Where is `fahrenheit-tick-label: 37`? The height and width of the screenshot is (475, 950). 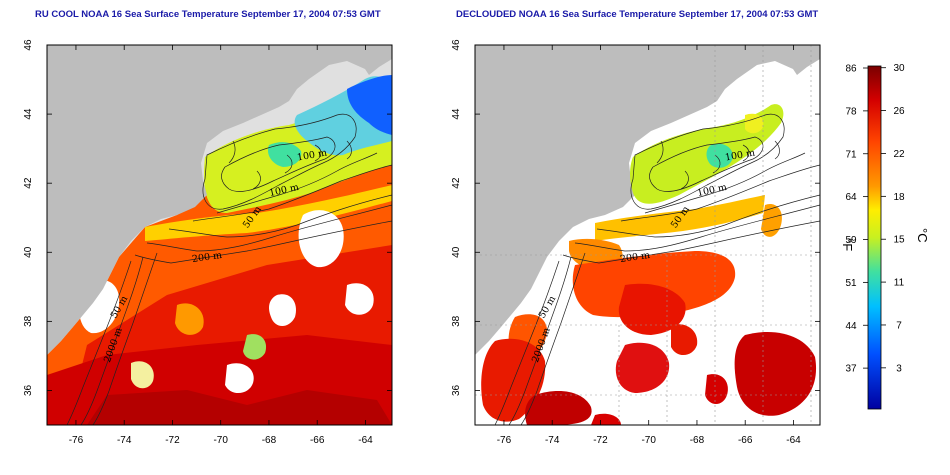
fahrenheit-tick-label: 37 is located at coordinates (851, 369).